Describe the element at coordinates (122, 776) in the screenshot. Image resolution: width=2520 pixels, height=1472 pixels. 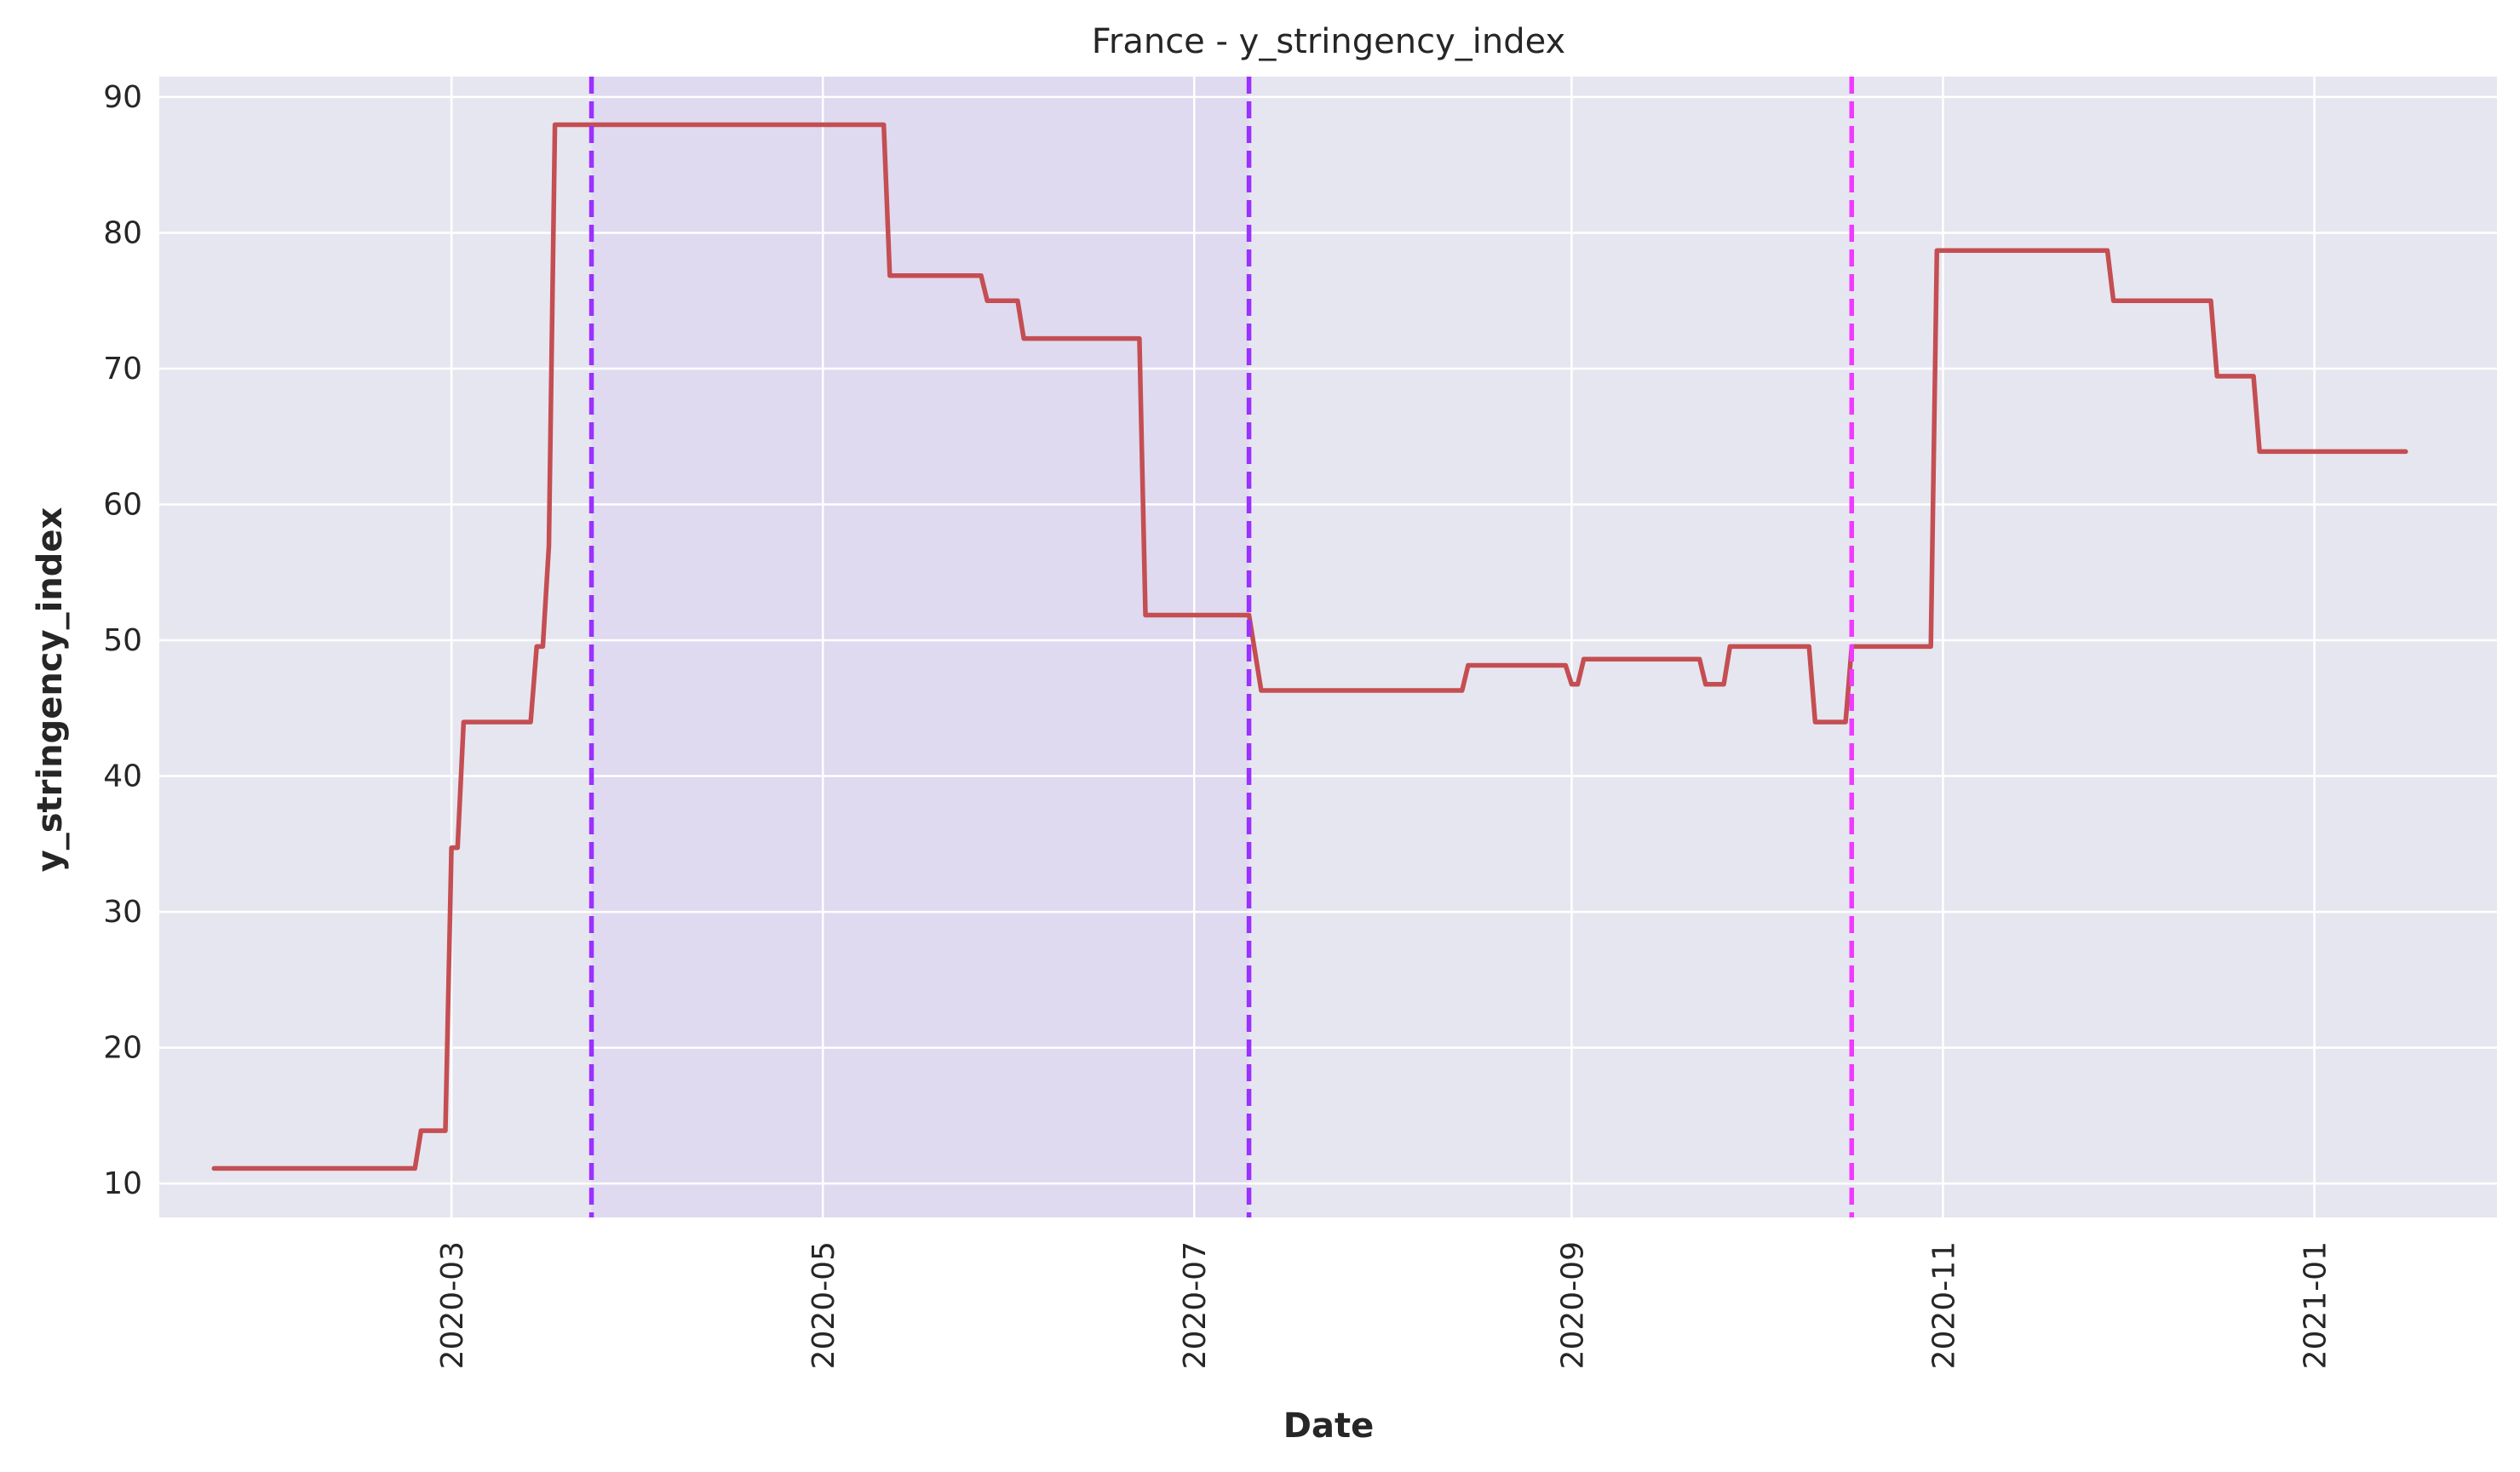
I see `y-tick-label: 40` at that location.